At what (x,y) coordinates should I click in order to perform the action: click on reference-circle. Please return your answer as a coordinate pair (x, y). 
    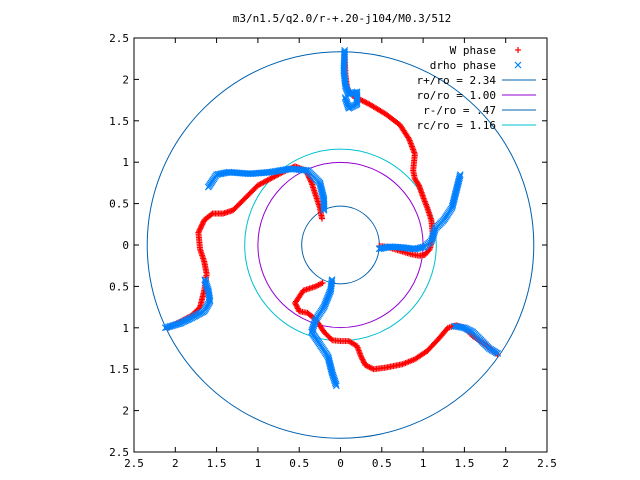
    Looking at the image, I should click on (340, 245).